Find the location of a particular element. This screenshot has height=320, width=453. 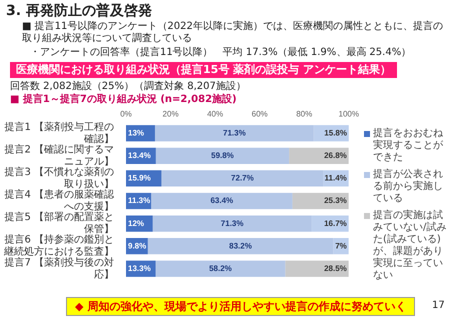

data-label: 11.4% is located at coordinates (335, 178).